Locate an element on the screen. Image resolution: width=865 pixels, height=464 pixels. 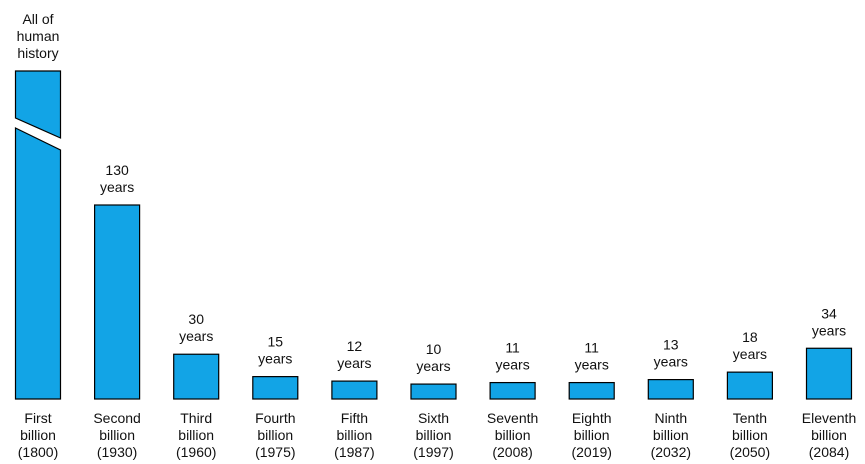
x-tick-label-line: First is located at coordinates (37, 418).